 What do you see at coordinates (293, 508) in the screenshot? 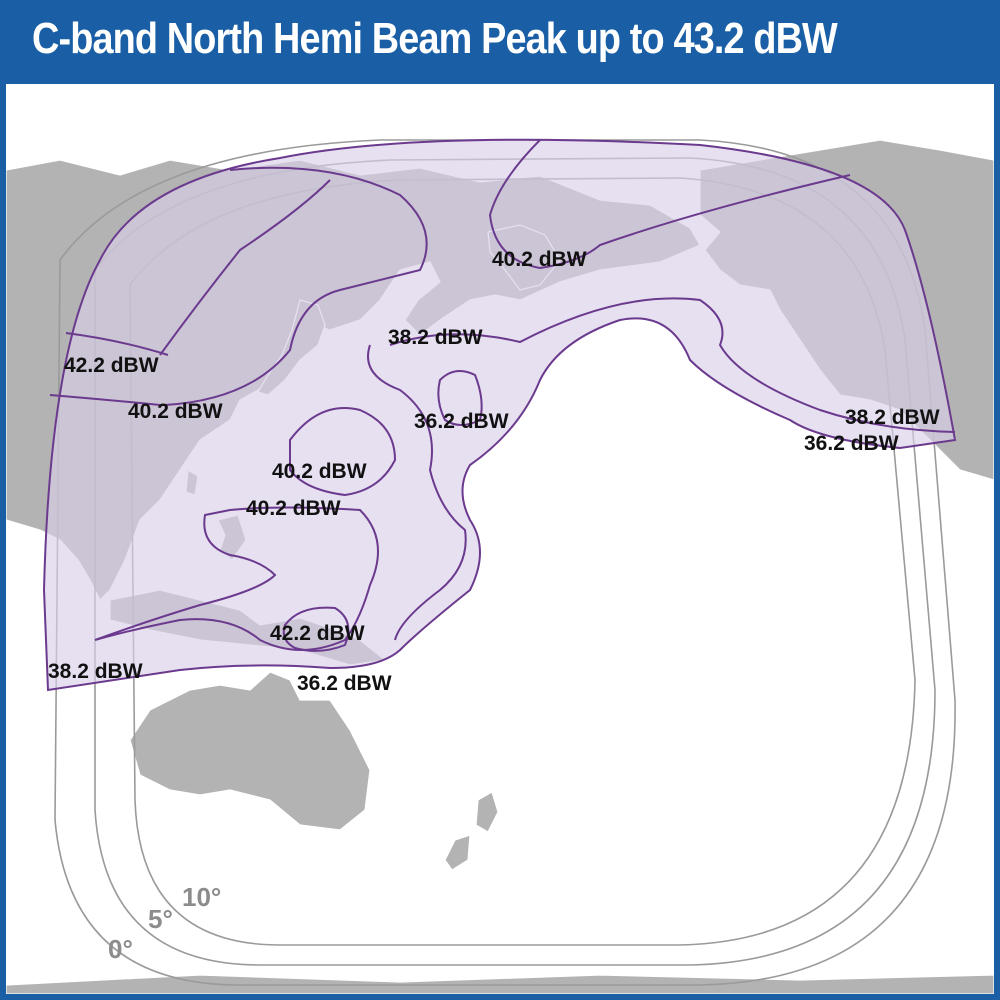
I see `label-40-2-south: 40.2 dBW` at bounding box center [293, 508].